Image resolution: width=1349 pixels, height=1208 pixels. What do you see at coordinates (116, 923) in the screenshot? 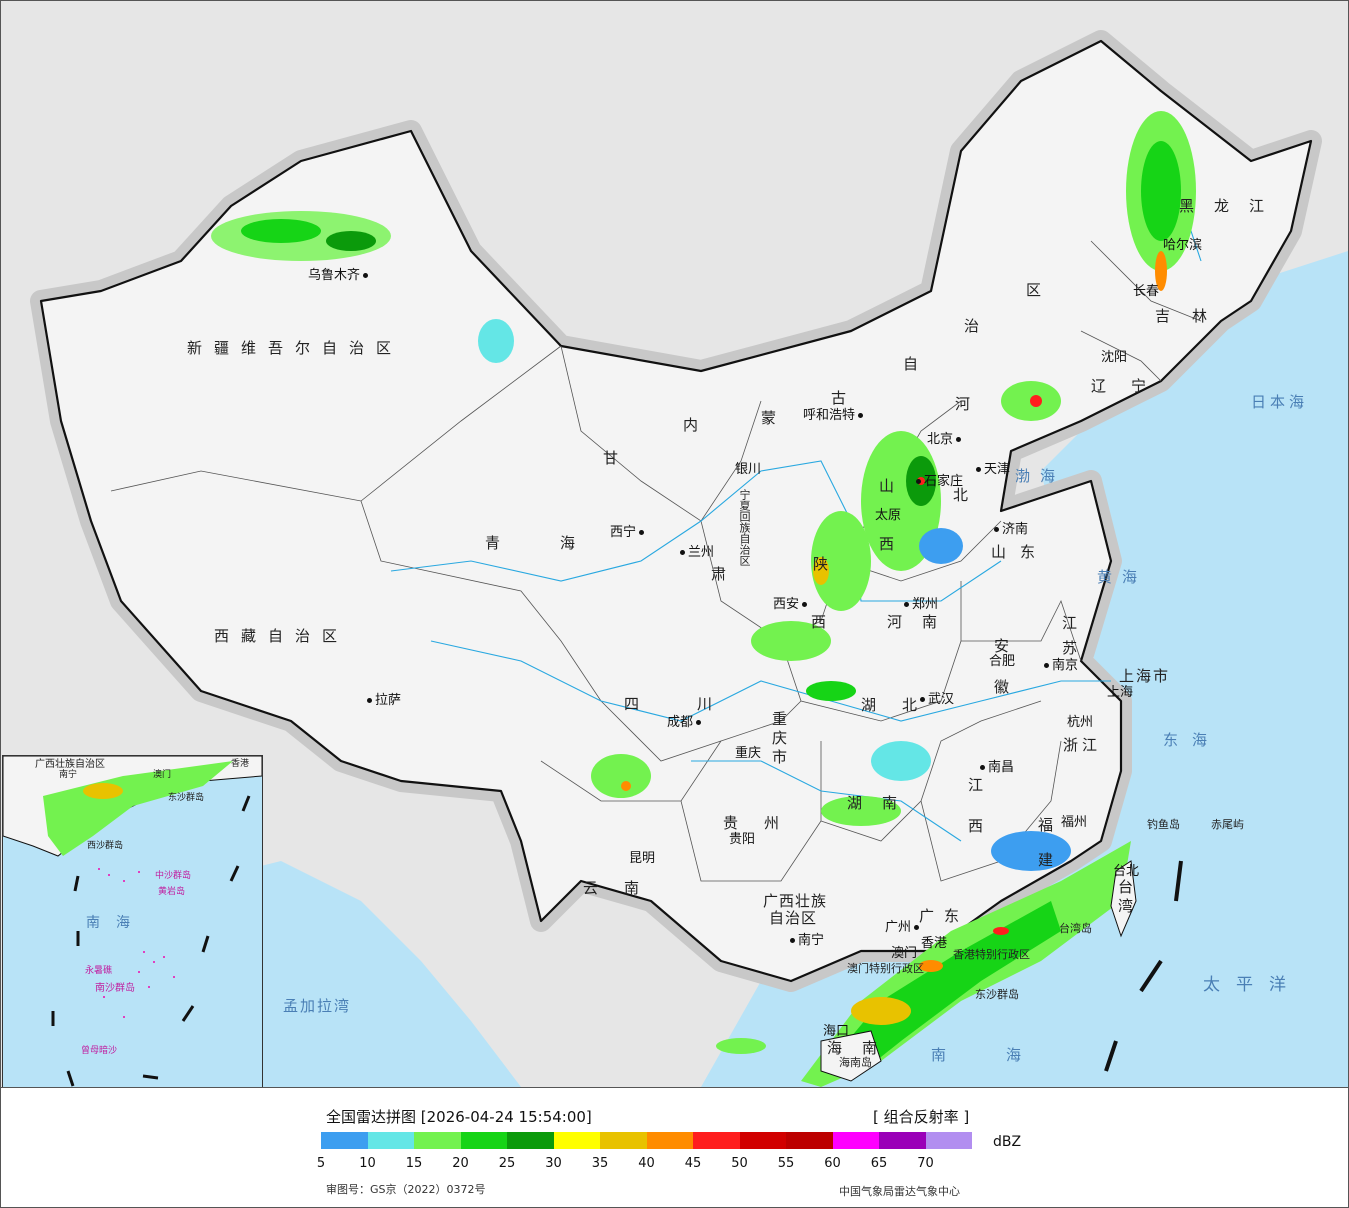
I see `inset-sea-label: 南海` at bounding box center [116, 923].